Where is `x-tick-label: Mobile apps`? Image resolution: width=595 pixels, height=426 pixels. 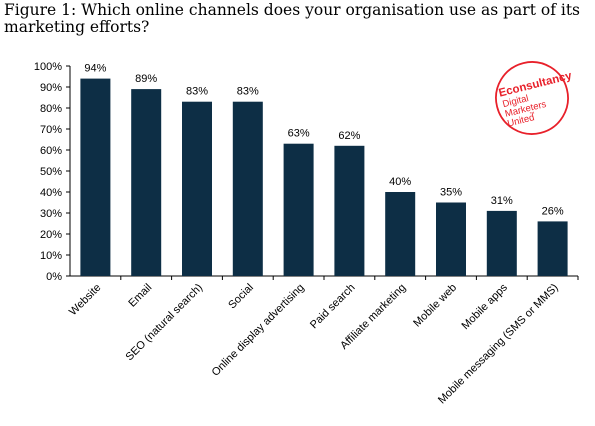
x-tick-label: Mobile apps is located at coordinates (484, 306).